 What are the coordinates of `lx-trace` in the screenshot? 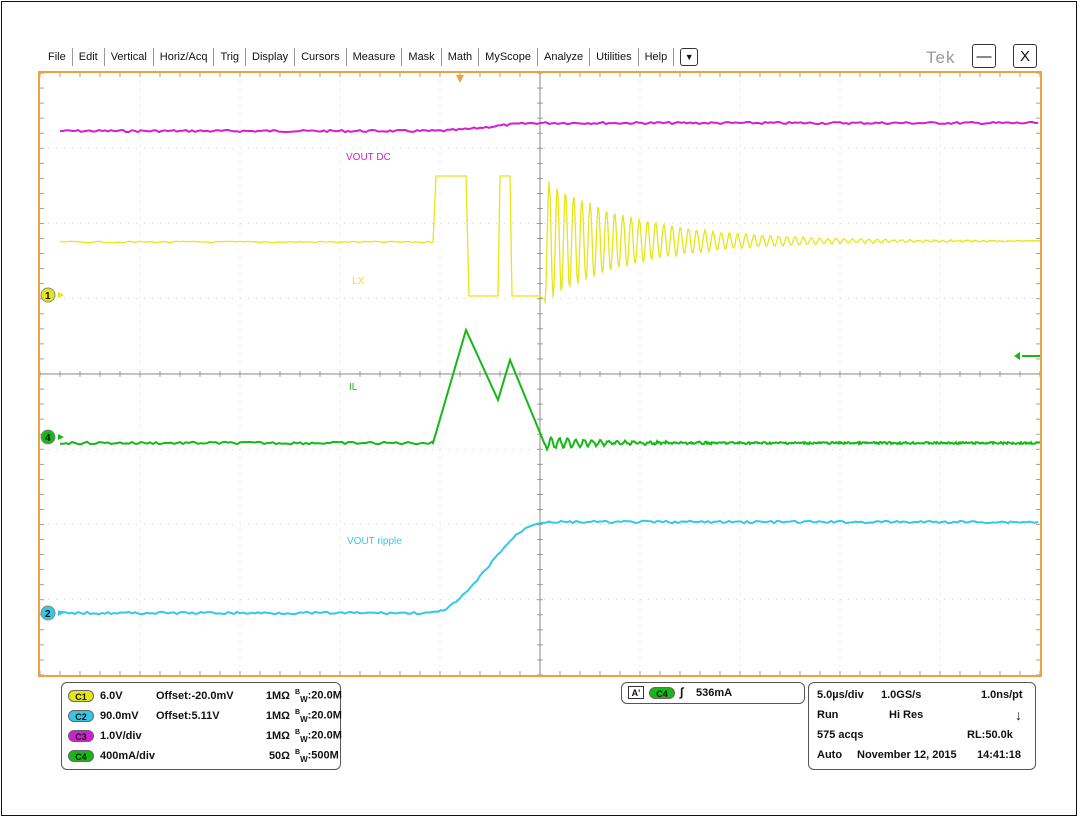 It's located at (550, 239).